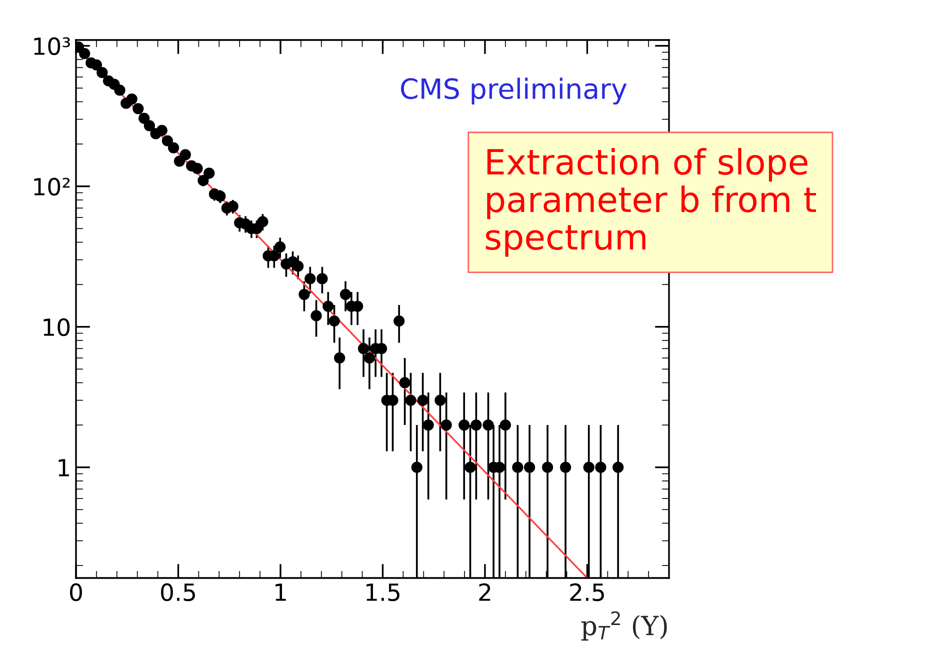 The height and width of the screenshot is (663, 948). I want to click on x-tick-label: 0.5, so click(178, 592).